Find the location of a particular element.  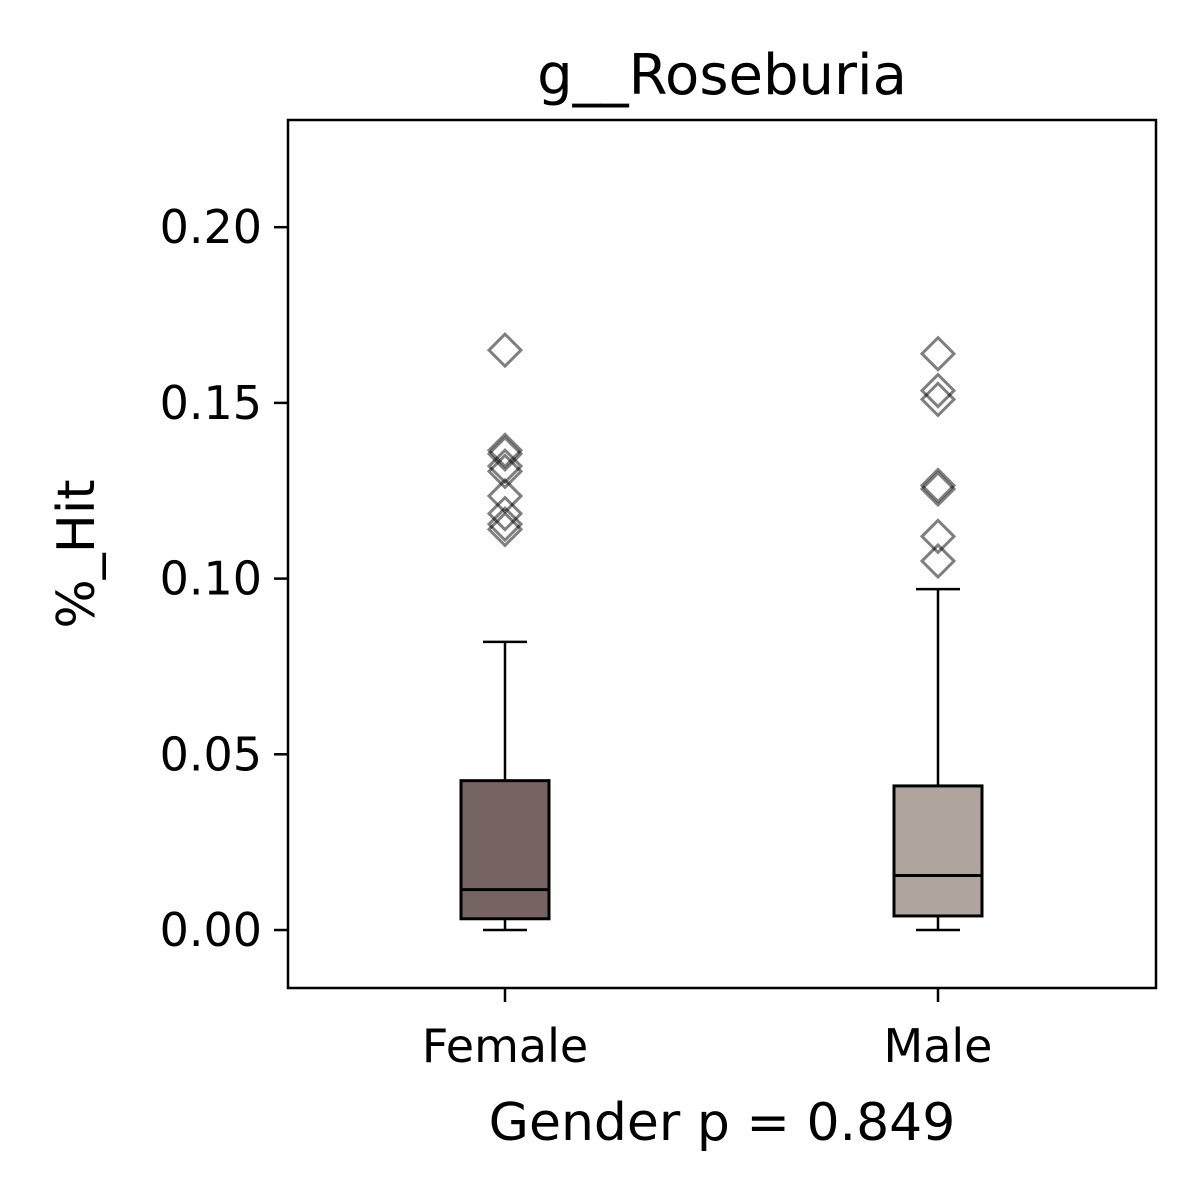

y-axis: 0.00 0.05 0.10 0.15 0.20 is located at coordinates (224, 578).